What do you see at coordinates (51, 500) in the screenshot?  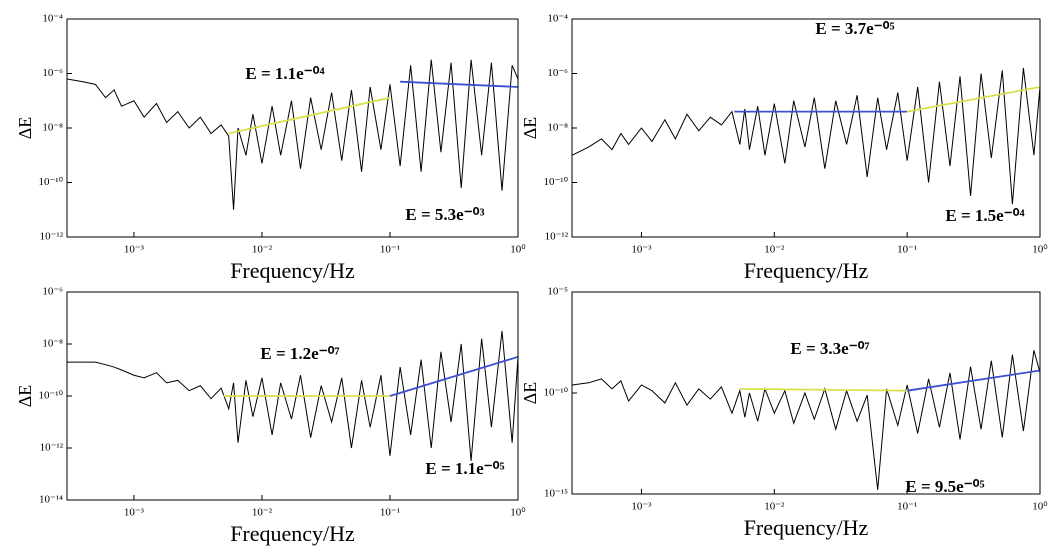 I see `y-tick-label: 10⁻¹⁴` at bounding box center [51, 500].